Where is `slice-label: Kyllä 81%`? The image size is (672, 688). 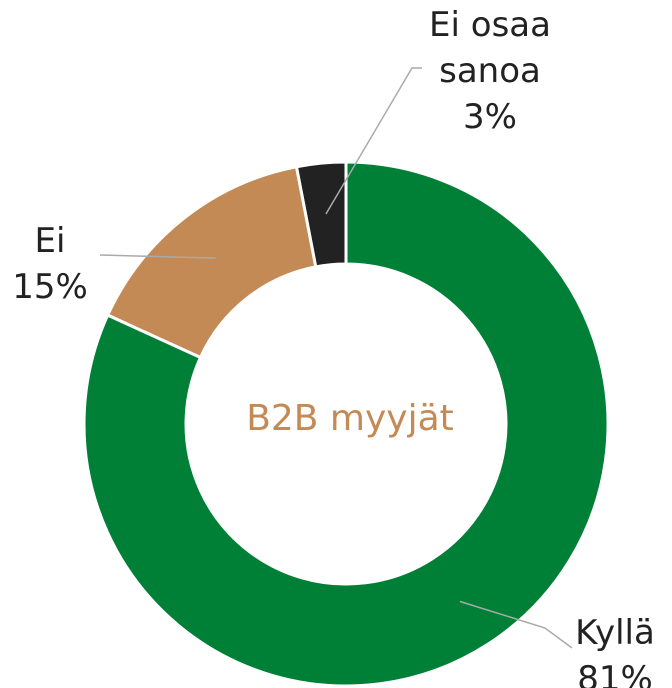
slice-label: Kyllä 81% is located at coordinates (613, 649).